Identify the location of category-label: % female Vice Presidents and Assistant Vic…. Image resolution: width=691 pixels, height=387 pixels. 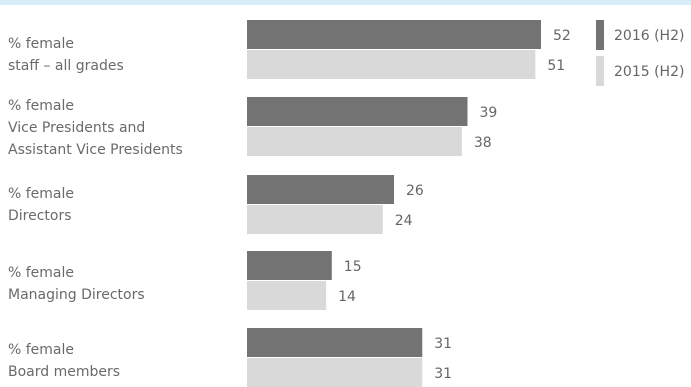
(95, 128).